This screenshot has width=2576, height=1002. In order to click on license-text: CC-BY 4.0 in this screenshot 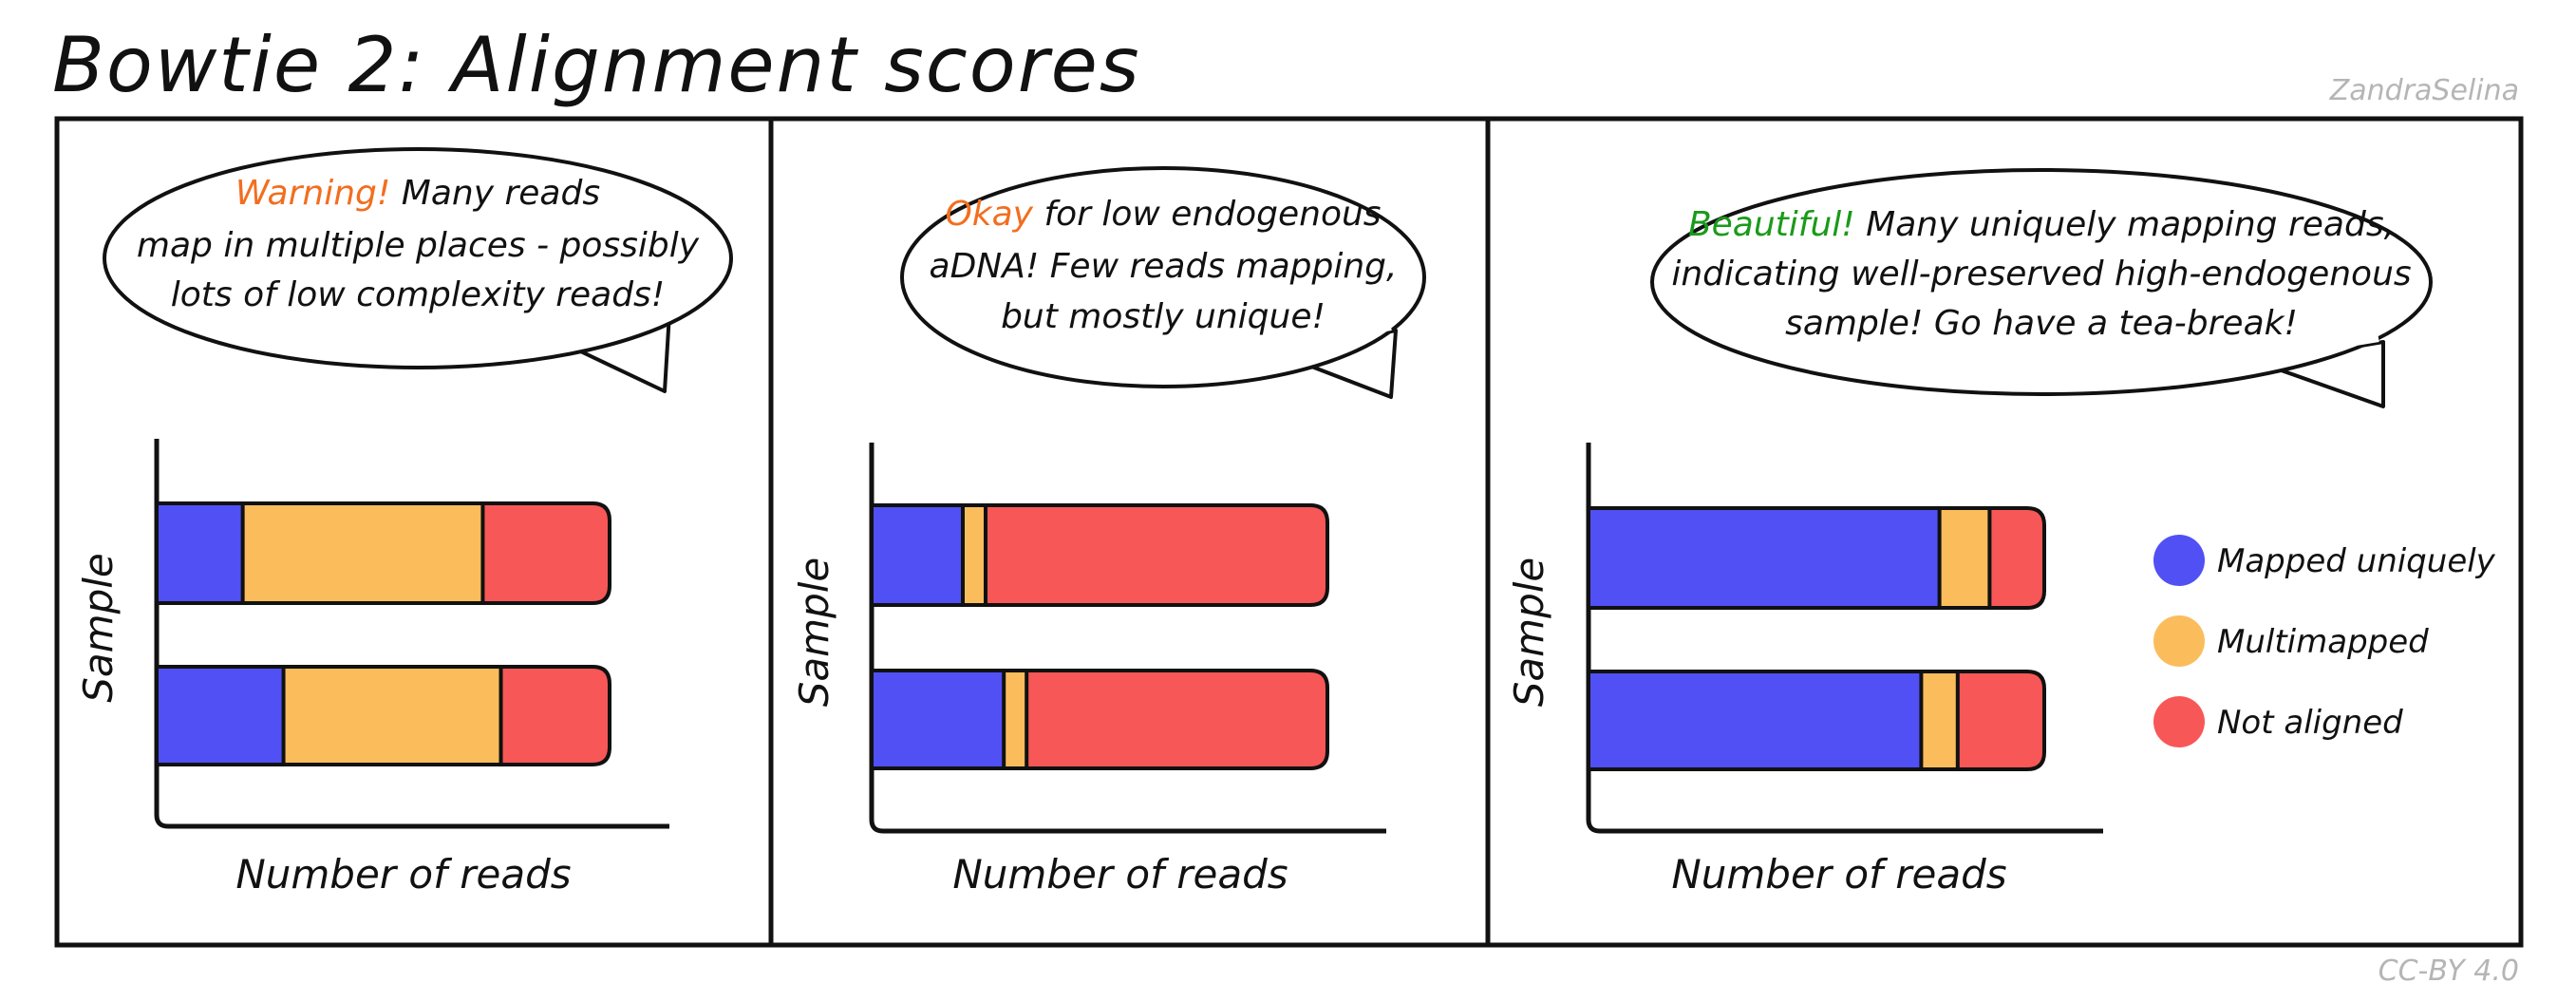, I will do `click(2448, 971)`.